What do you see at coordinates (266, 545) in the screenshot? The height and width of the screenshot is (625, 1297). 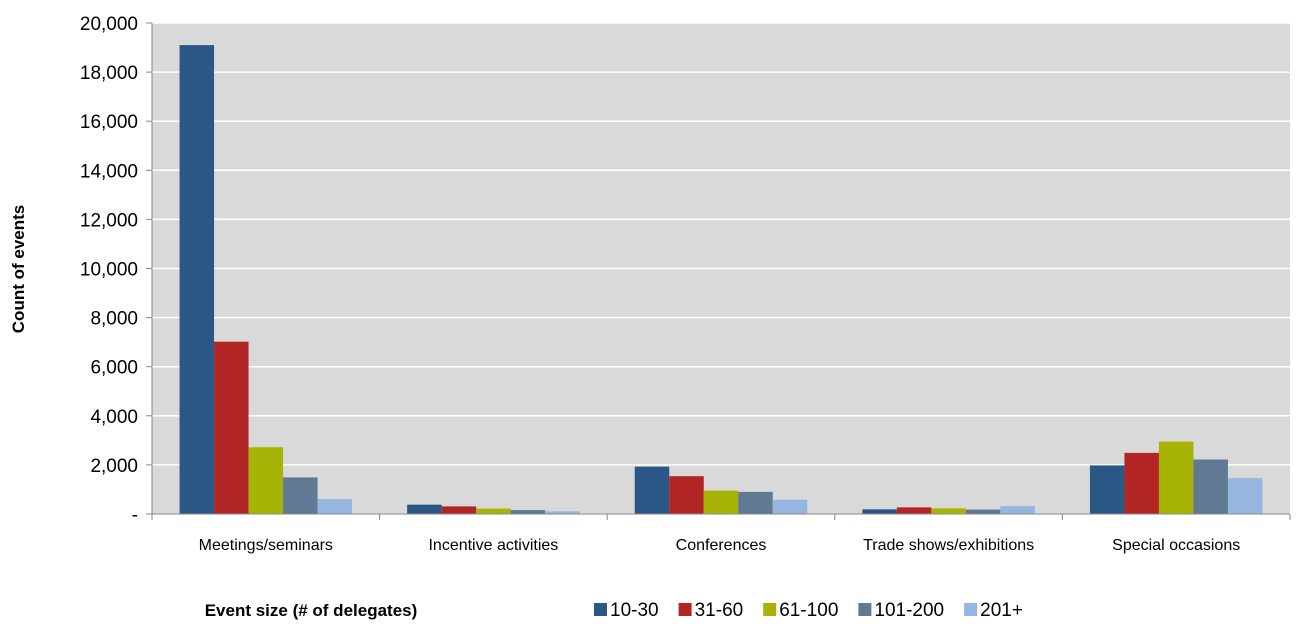 I see `x-category-label: Meetings/seminars` at bounding box center [266, 545].